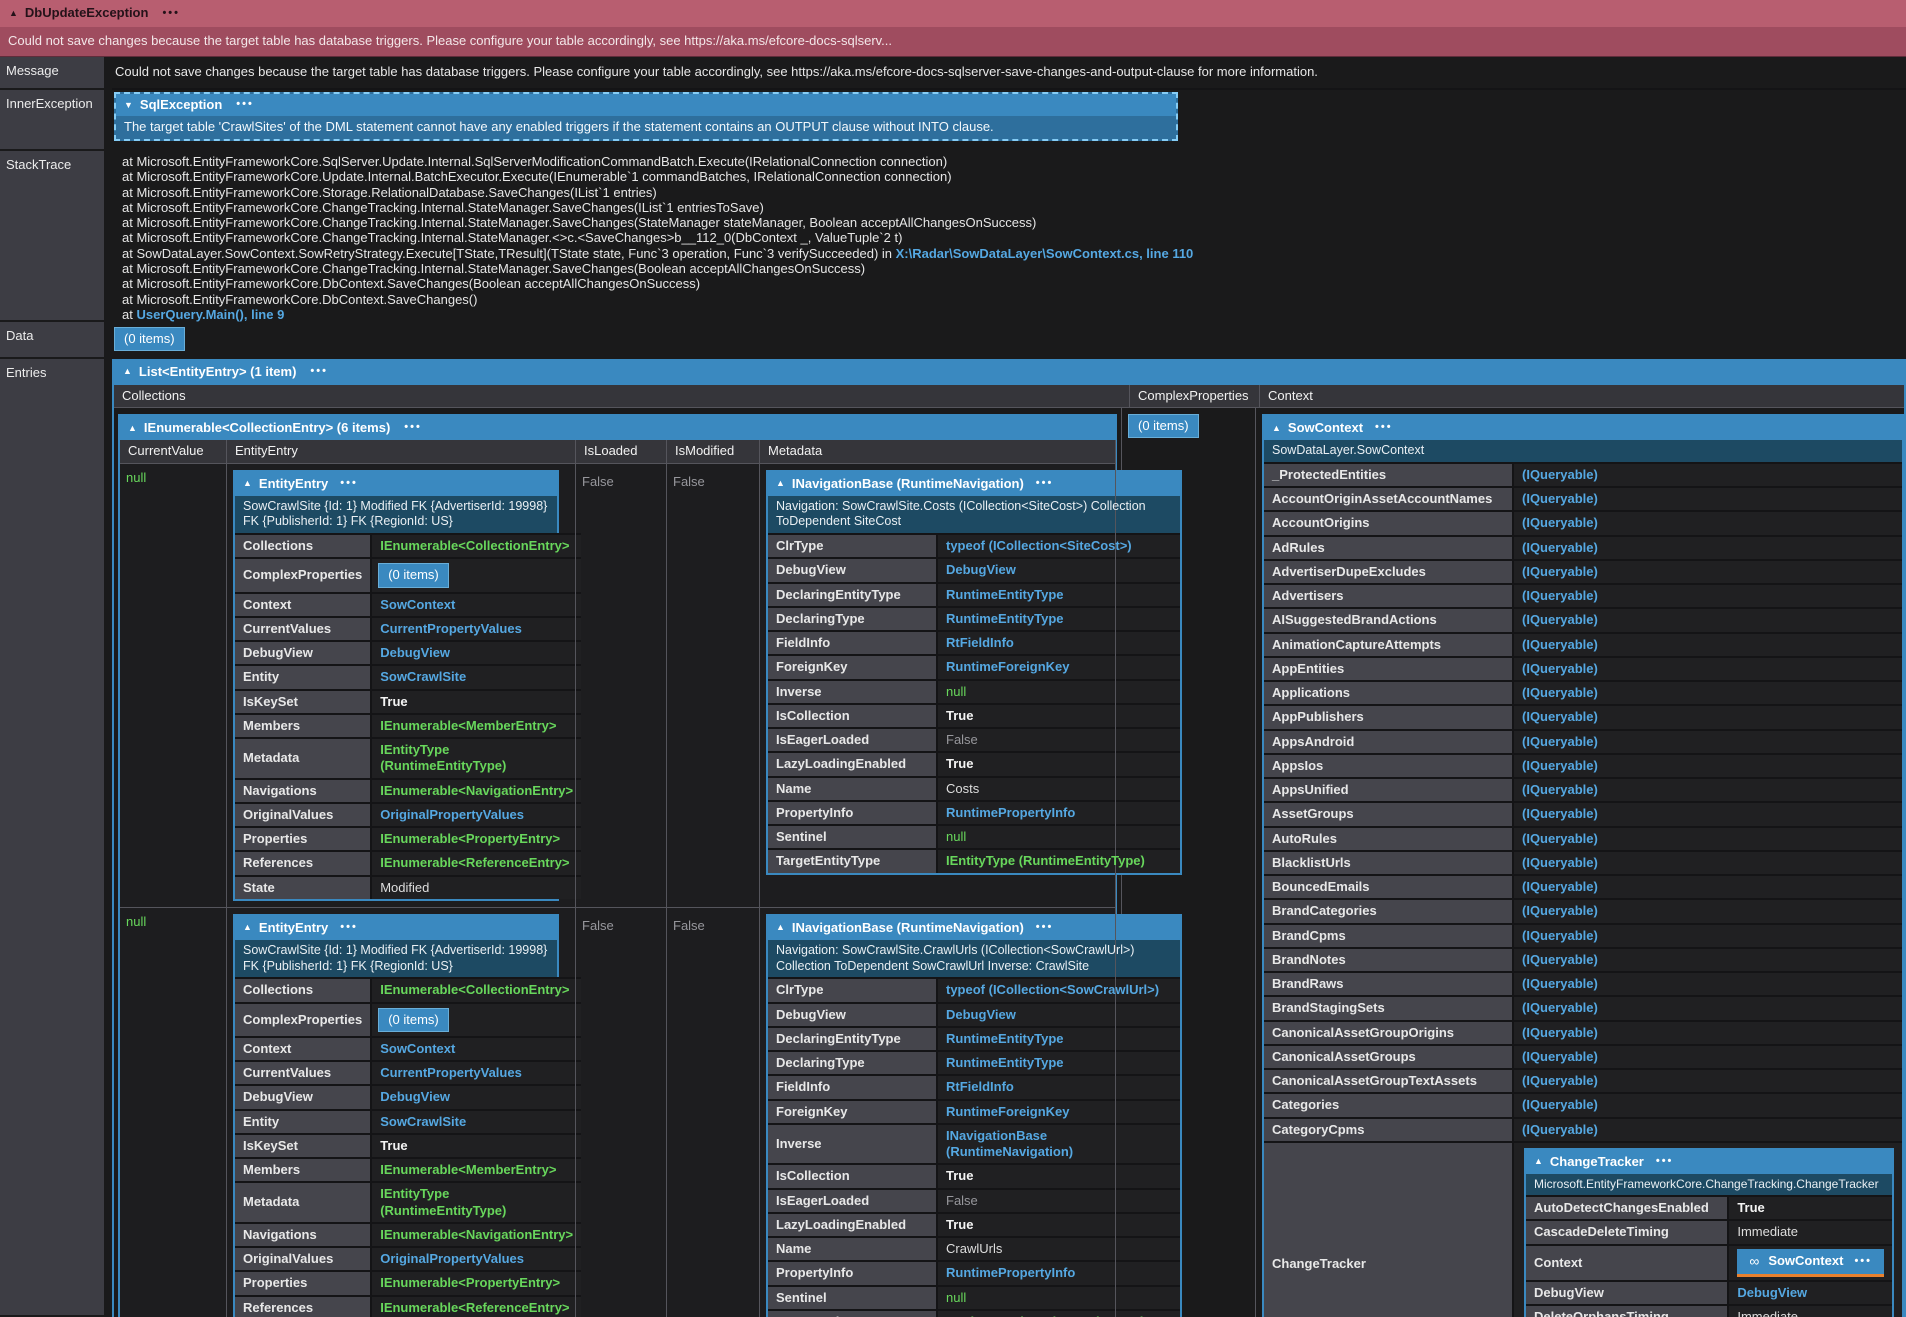 Image resolution: width=1906 pixels, height=1317 pixels. Describe the element at coordinates (128, 104) in the screenshot. I see `expand-icon: ▼` at that location.